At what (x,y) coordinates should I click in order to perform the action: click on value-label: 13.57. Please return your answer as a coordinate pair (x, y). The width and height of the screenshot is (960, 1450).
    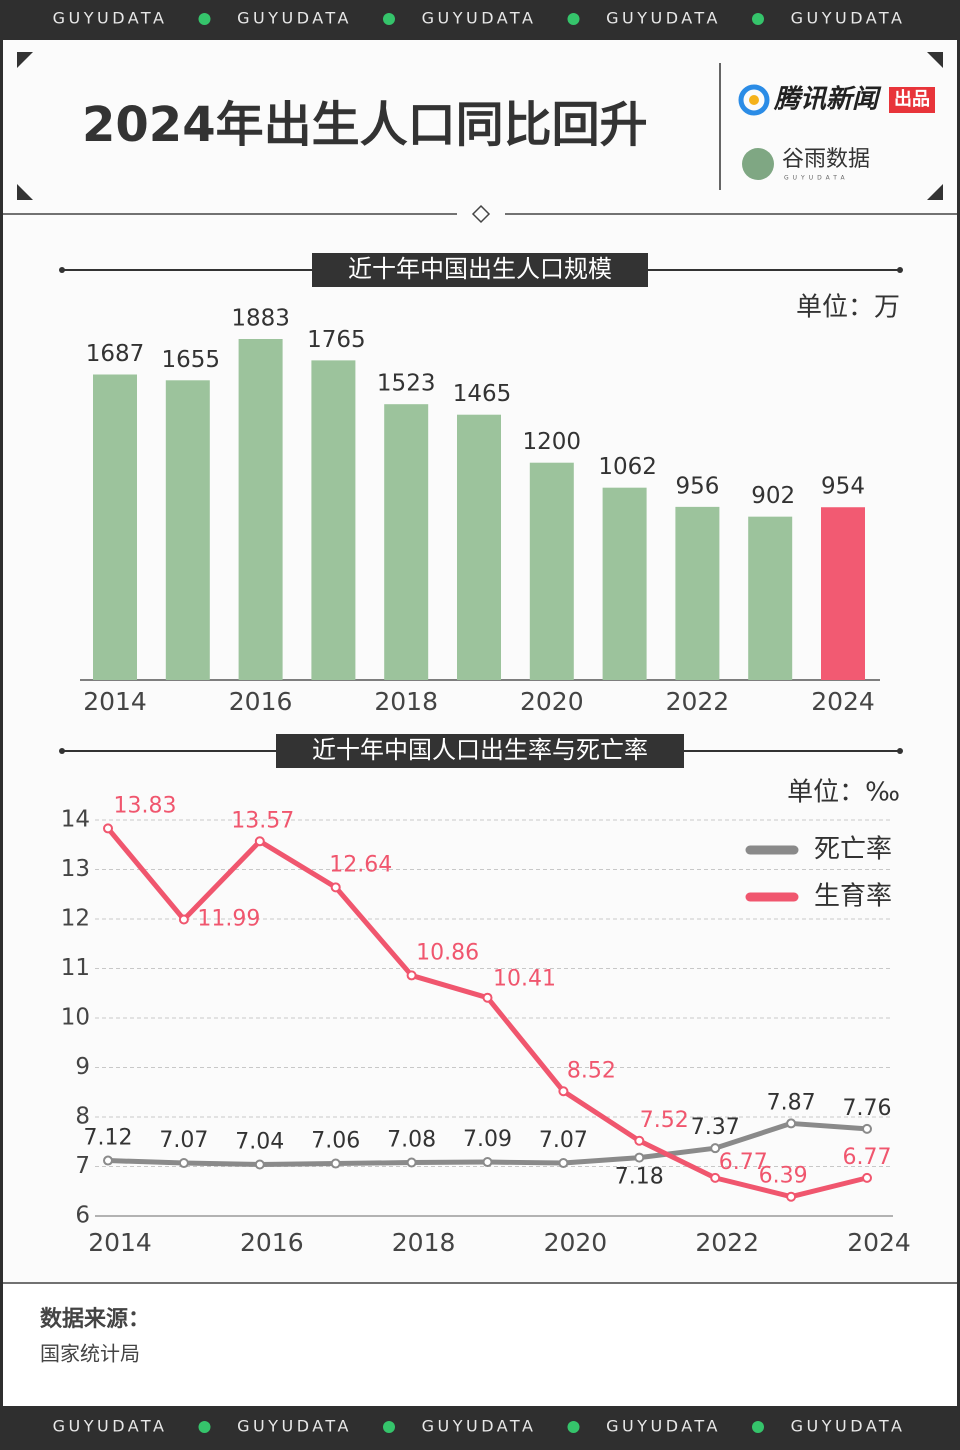
    Looking at the image, I should click on (262, 820).